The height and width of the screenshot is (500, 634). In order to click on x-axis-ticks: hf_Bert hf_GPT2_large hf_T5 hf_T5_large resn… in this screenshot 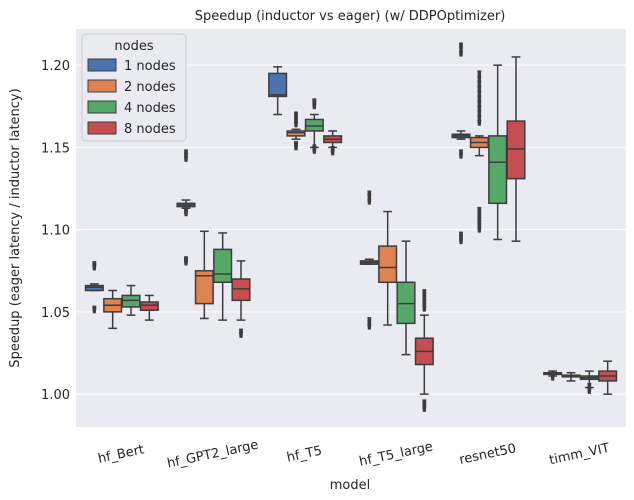, I will do `click(354, 455)`.